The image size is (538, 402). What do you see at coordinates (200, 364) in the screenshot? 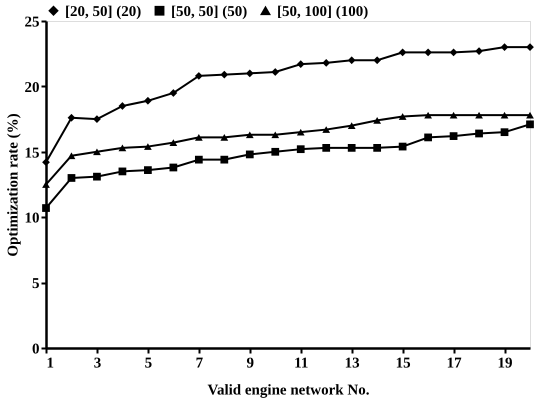
I see `x-tick-label: 7` at bounding box center [200, 364].